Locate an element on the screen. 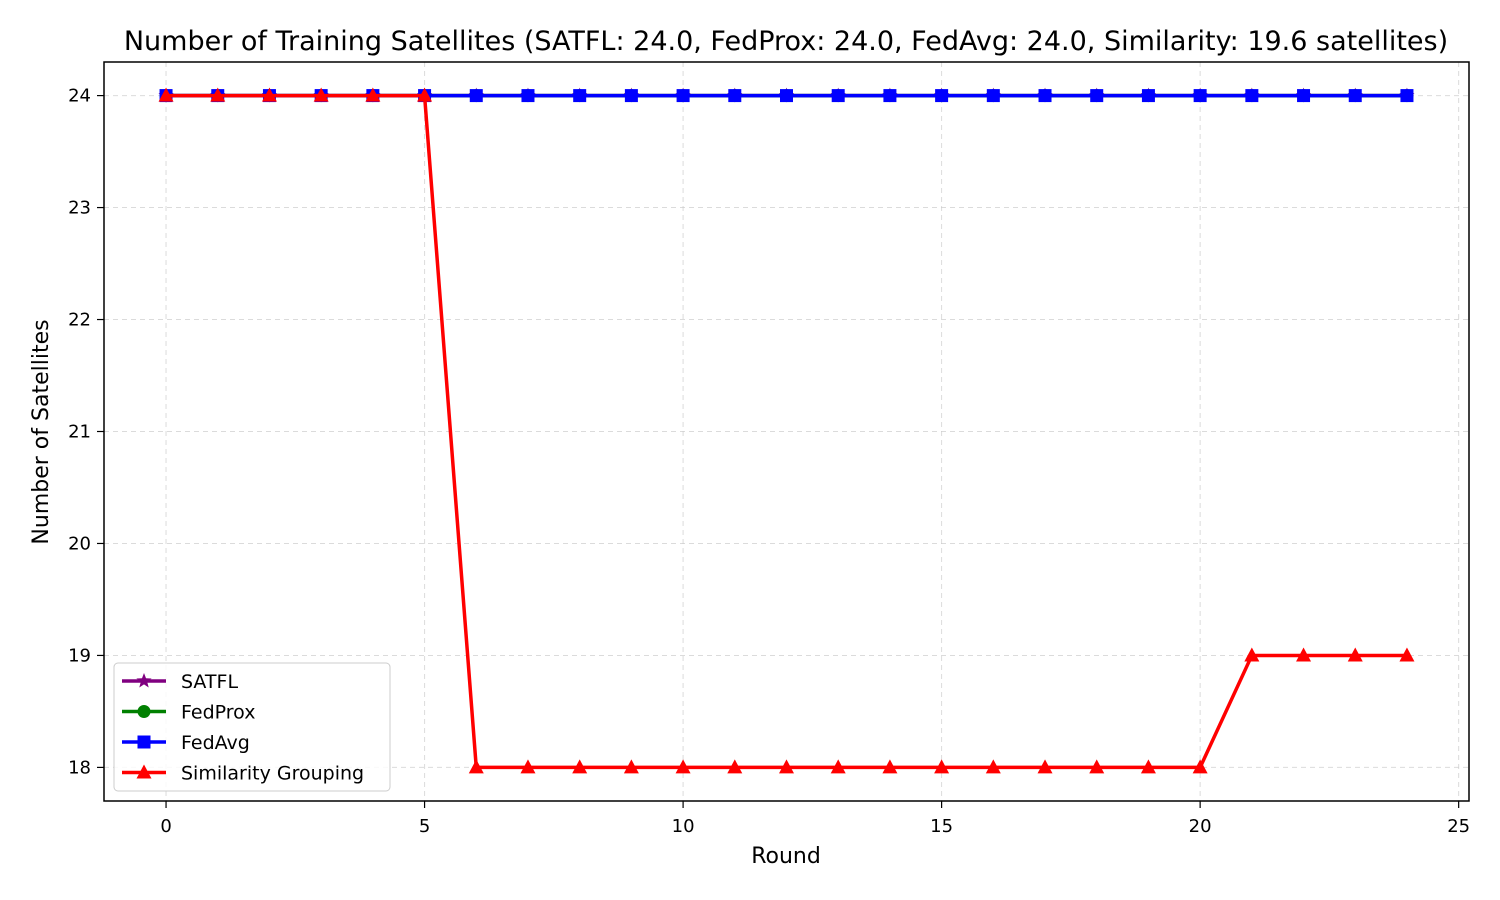 The image size is (1500, 900). legend-marker-fedprox is located at coordinates (144, 711).